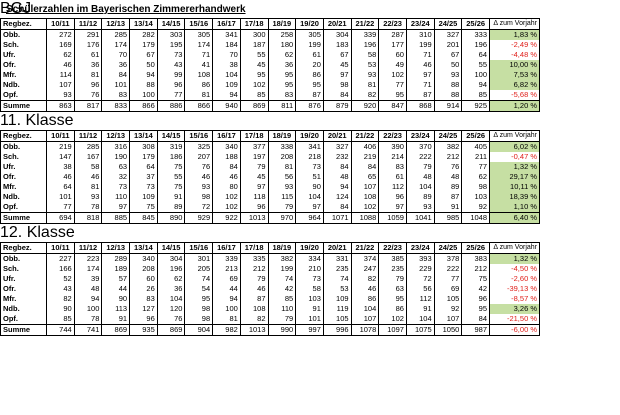 This screenshot has height=415, width=620. Describe the element at coordinates (116, 330) in the screenshot. I see `value-cell: 869` at that location.